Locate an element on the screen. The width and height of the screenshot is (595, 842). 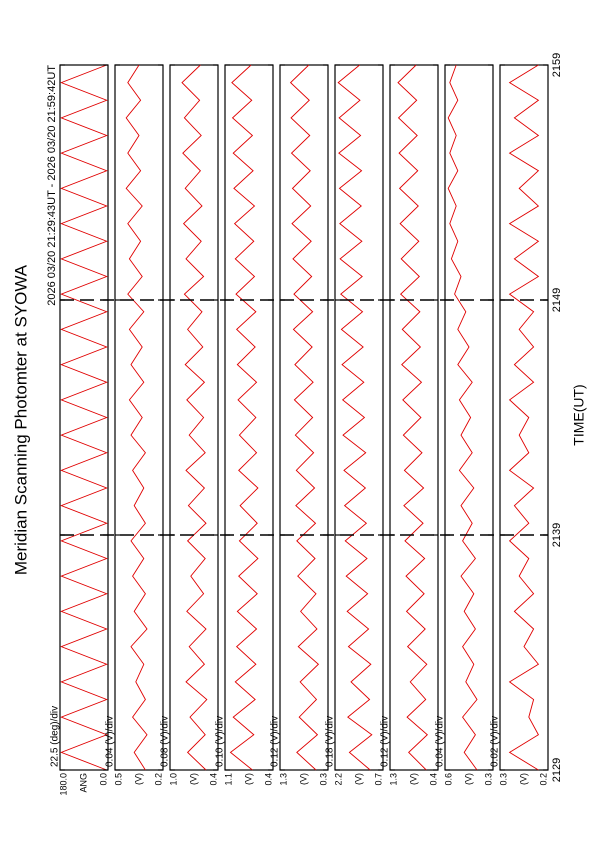
x-tick-label: 2159 is located at coordinates (557, 65).